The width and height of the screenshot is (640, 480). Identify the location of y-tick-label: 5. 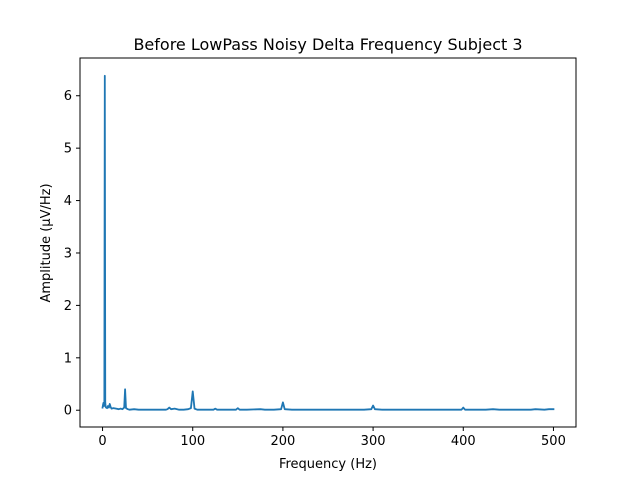
(68, 149).